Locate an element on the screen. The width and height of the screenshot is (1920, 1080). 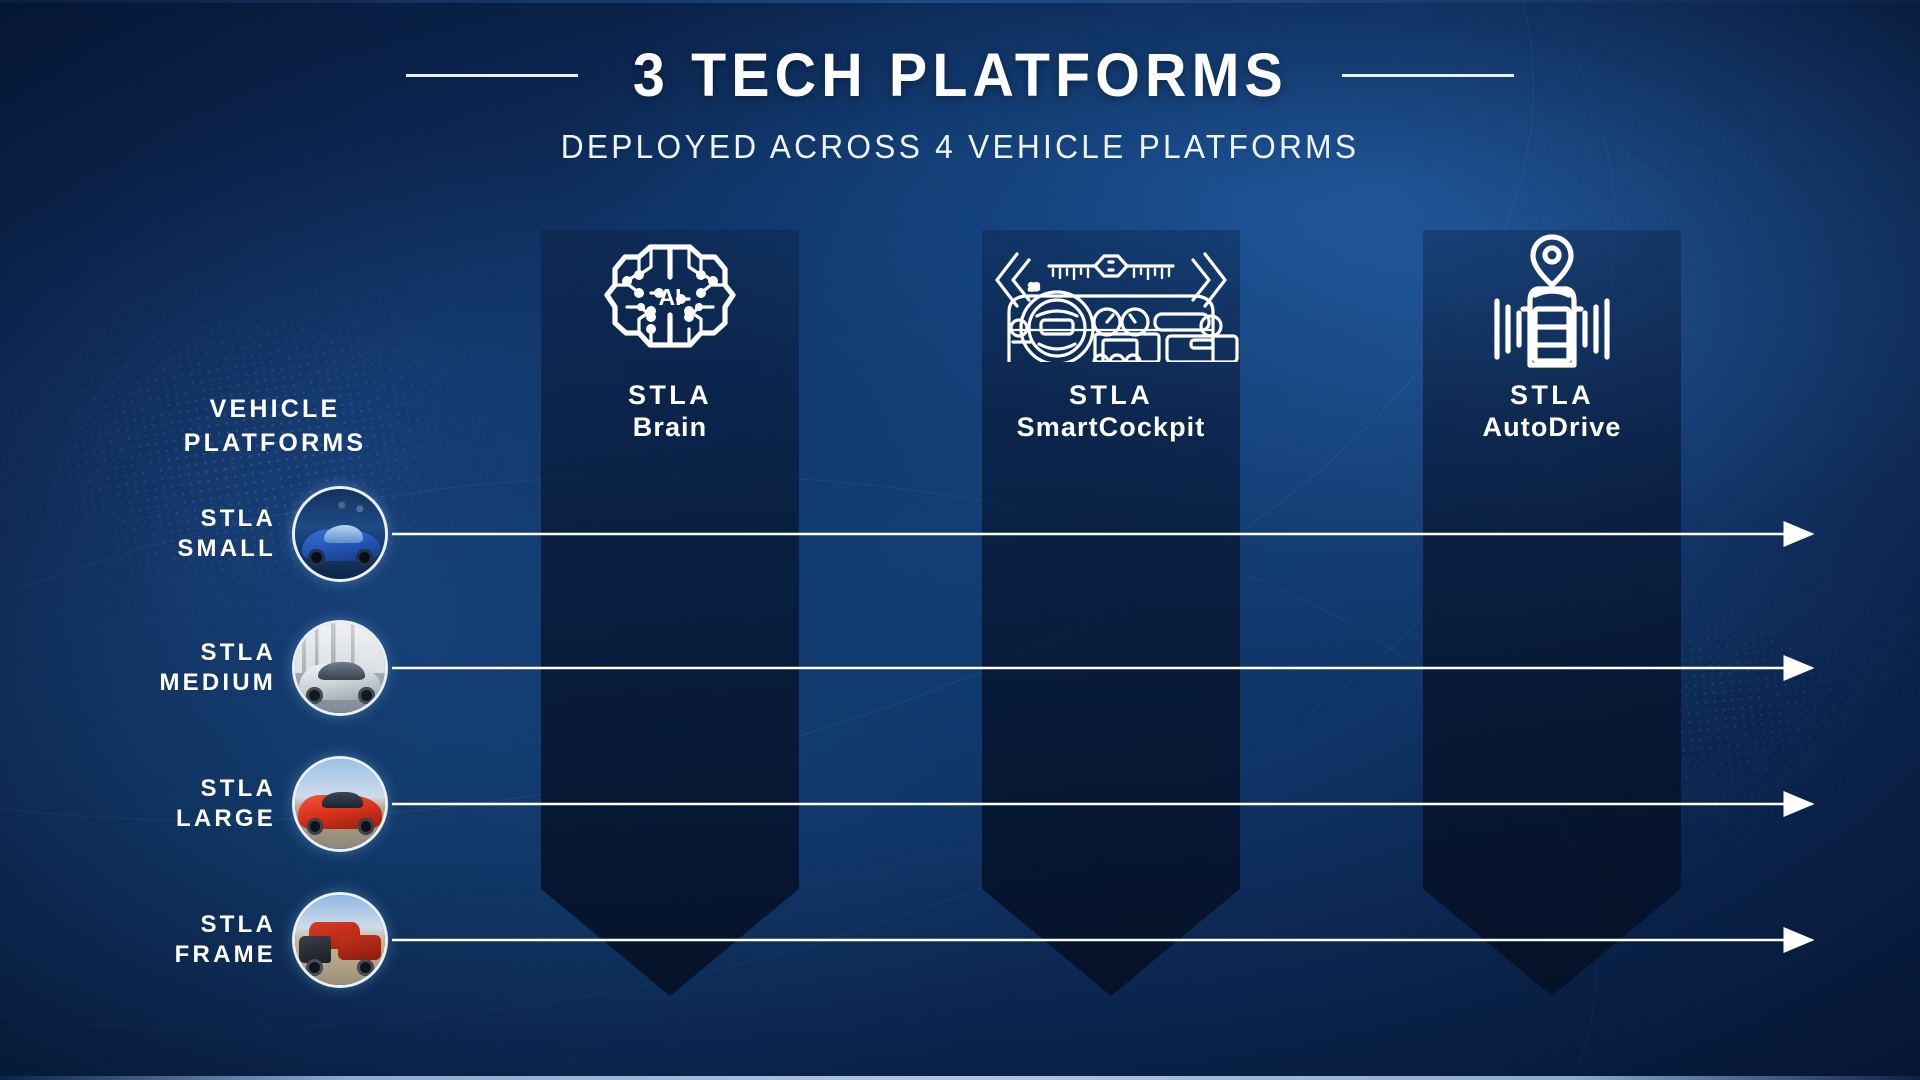
blue-hatchback-photo is located at coordinates (340, 534).